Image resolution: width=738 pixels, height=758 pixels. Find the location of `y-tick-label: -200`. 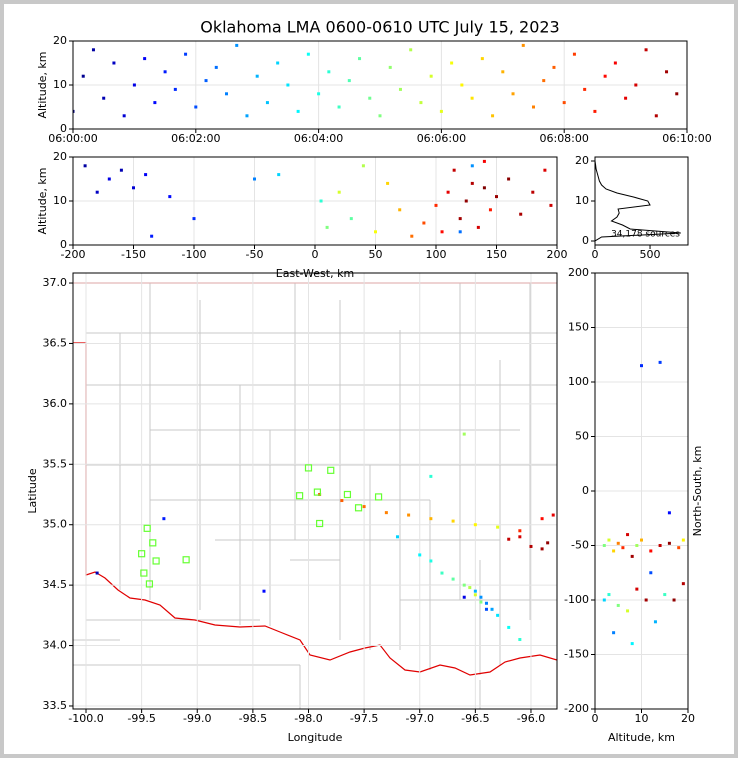

y-tick-label: -200 is located at coordinates (576, 708).